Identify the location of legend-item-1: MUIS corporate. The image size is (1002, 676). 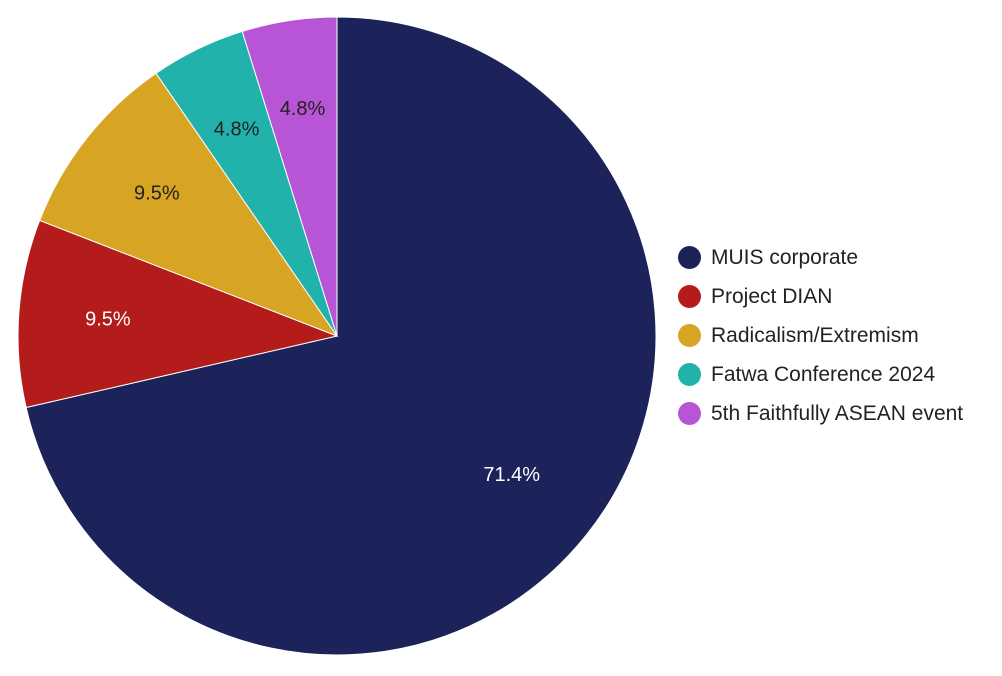
(820, 257).